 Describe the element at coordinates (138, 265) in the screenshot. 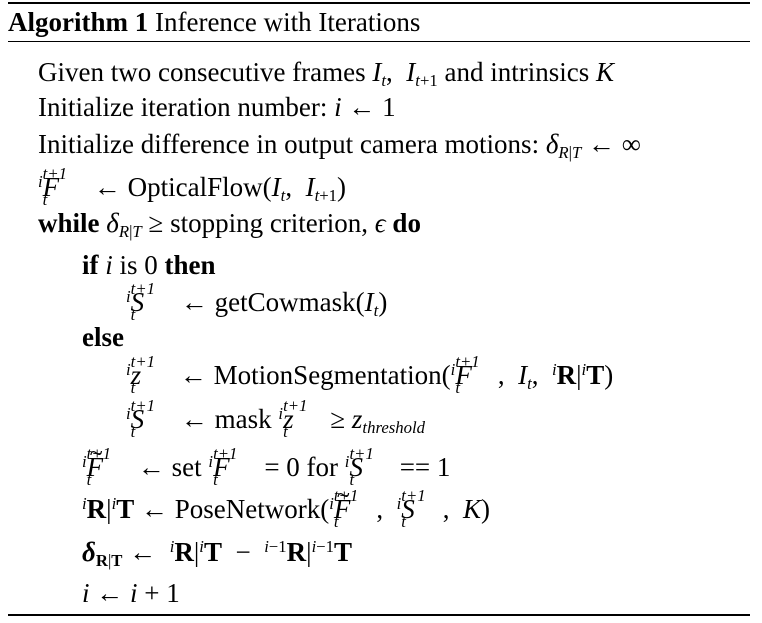

I see `is-zero-text: is 0` at that location.